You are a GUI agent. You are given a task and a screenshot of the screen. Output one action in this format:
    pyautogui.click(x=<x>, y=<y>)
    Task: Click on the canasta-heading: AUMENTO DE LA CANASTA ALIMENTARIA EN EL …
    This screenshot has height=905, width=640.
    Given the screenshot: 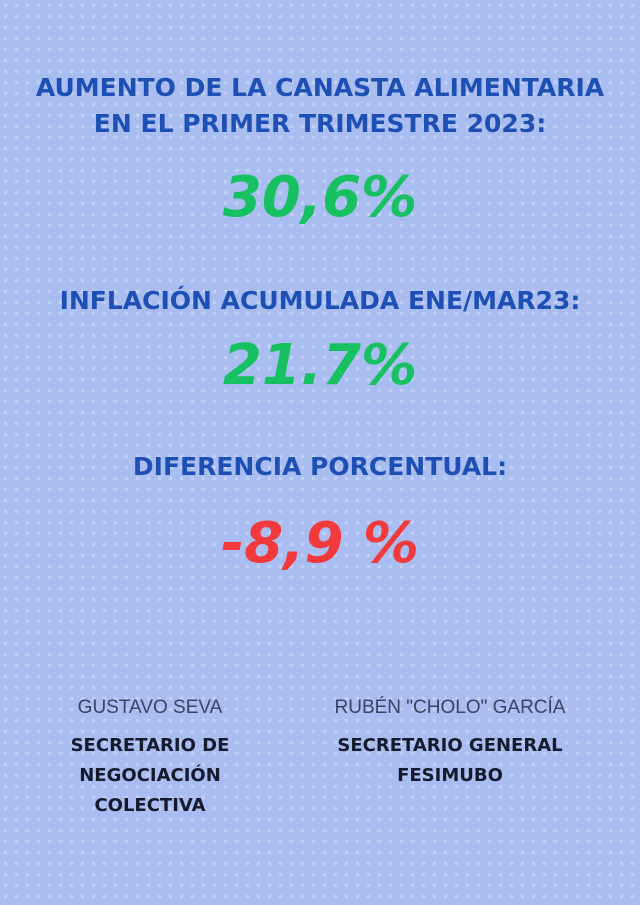 What is the action you would take?
    pyautogui.click(x=320, y=106)
    